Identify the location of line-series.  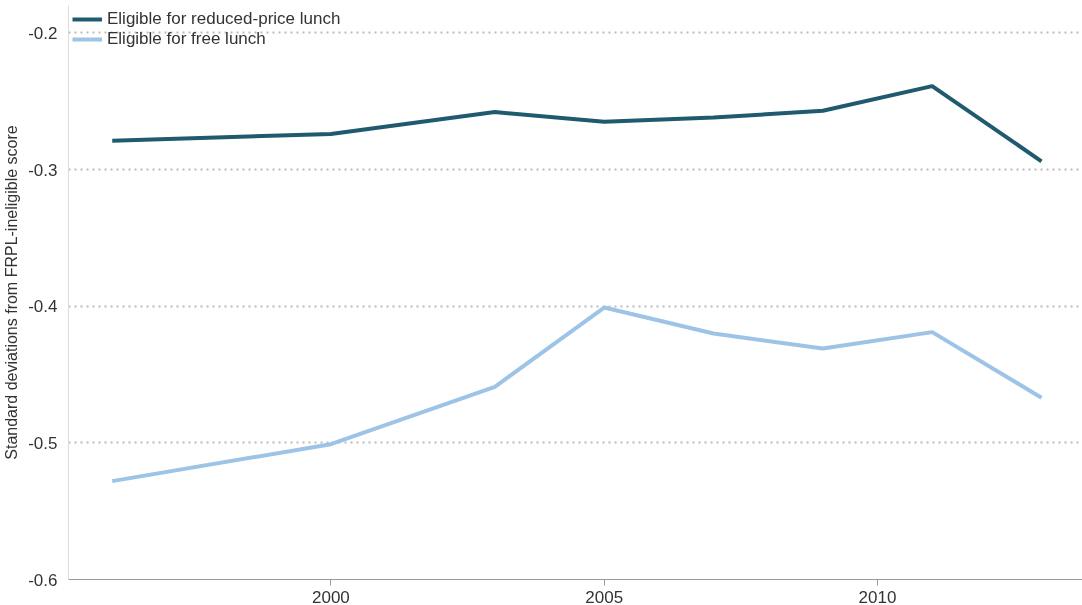
(577, 124).